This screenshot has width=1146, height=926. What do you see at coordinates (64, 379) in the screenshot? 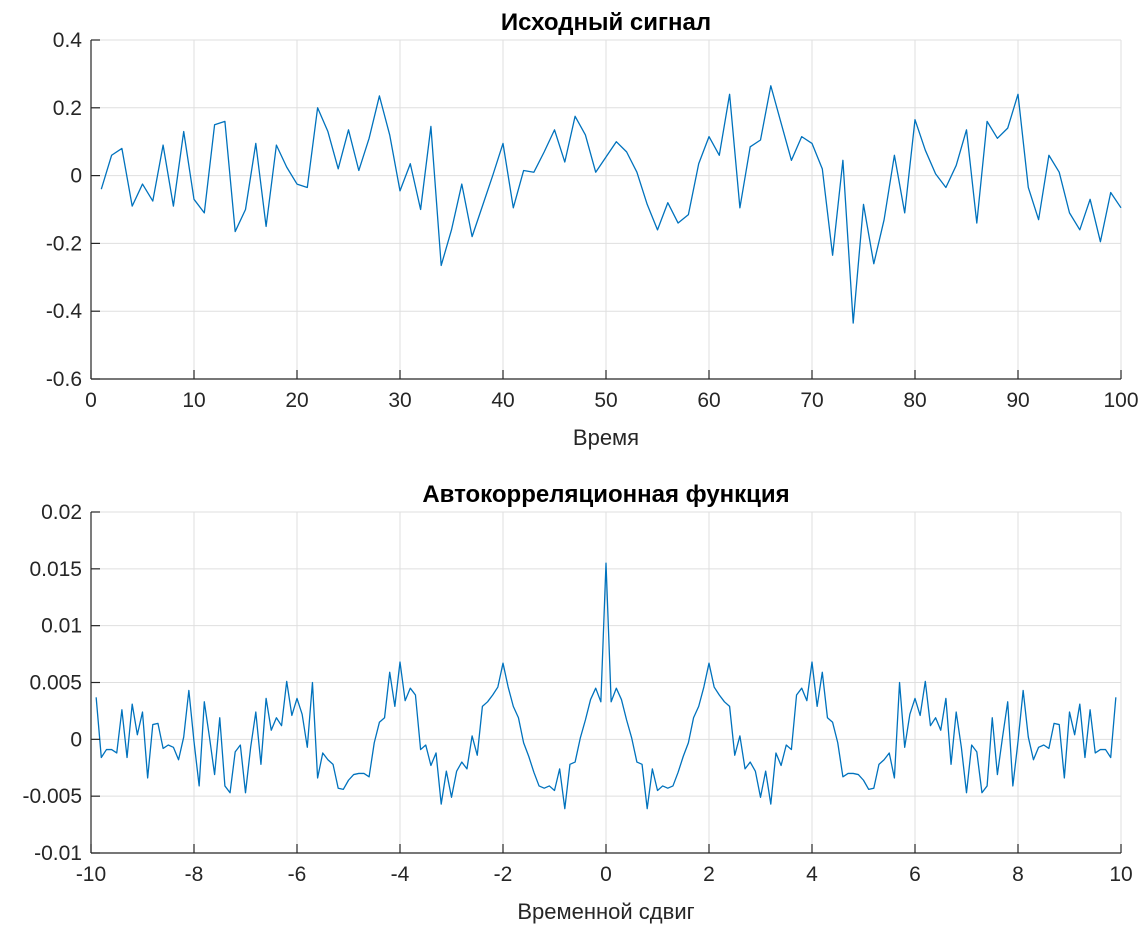
I see `y-tick-label: -0.6` at bounding box center [64, 379].